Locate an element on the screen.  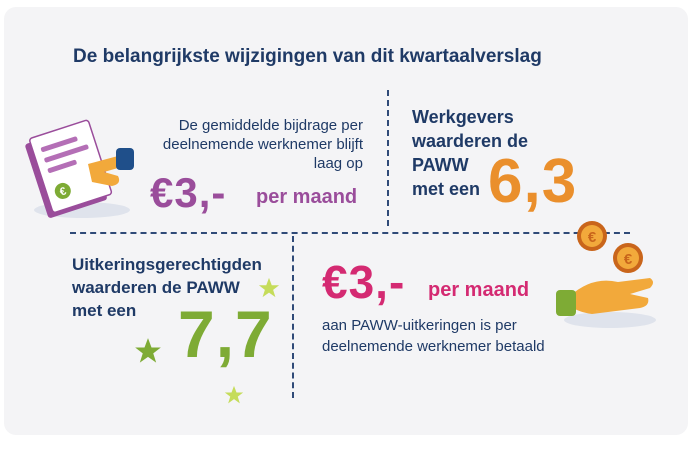
employers-text: Werkgevers waarderen de PAWW met een is located at coordinates (470, 153).